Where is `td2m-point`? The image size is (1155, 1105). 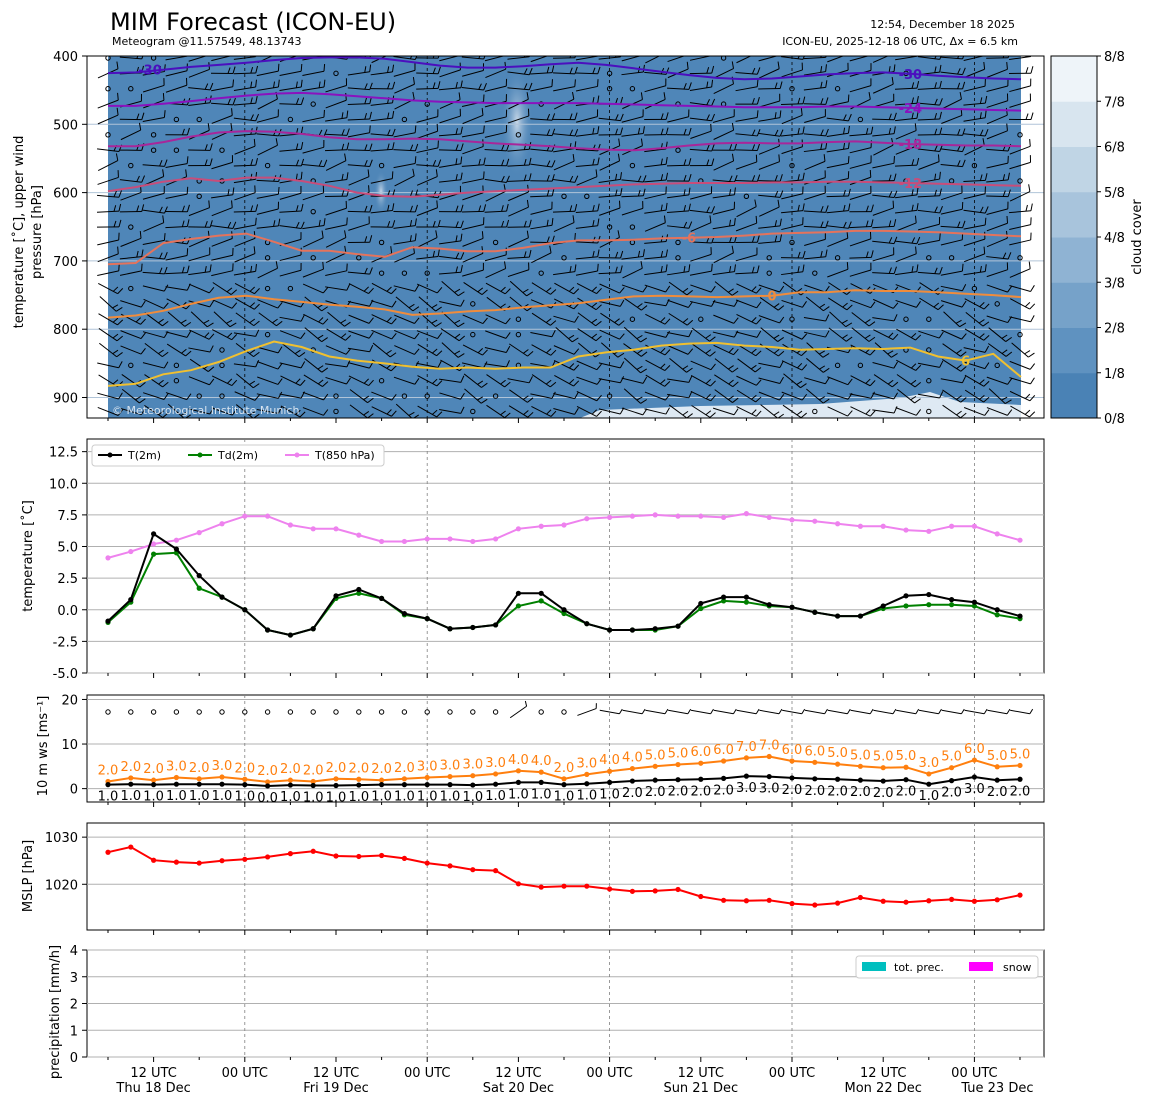
td2m-point is located at coordinates (906, 606).